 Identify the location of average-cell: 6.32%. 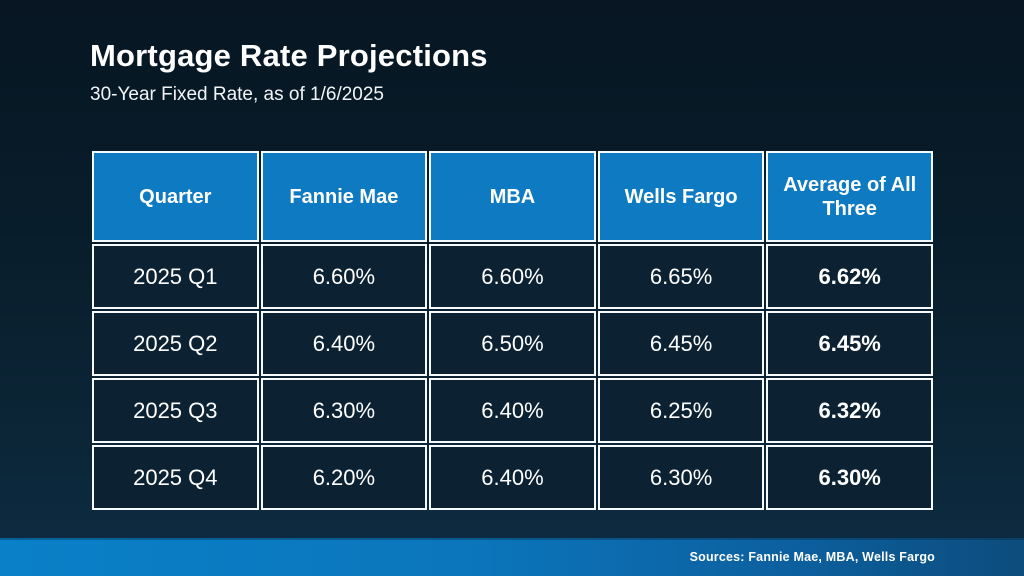
(849, 410).